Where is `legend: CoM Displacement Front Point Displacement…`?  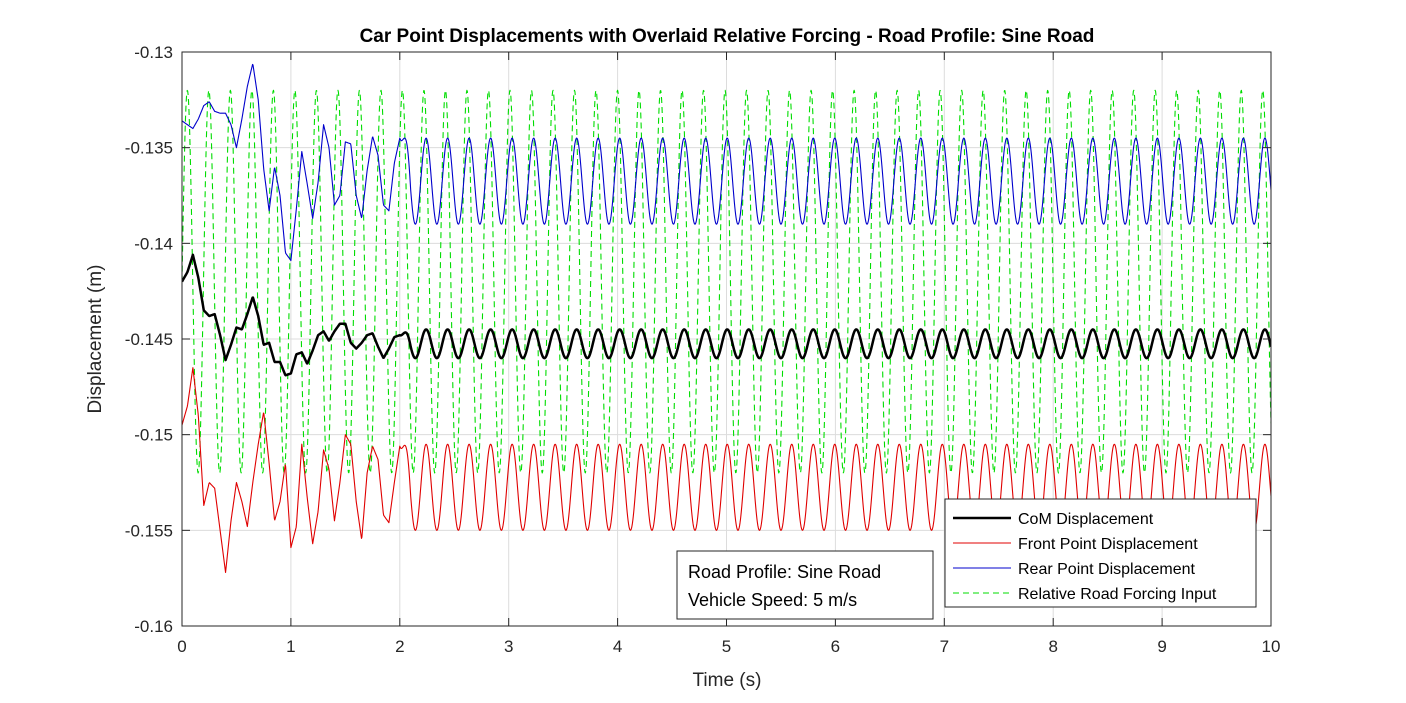
legend: CoM Displacement Front Point Displacement… is located at coordinates (1100, 553).